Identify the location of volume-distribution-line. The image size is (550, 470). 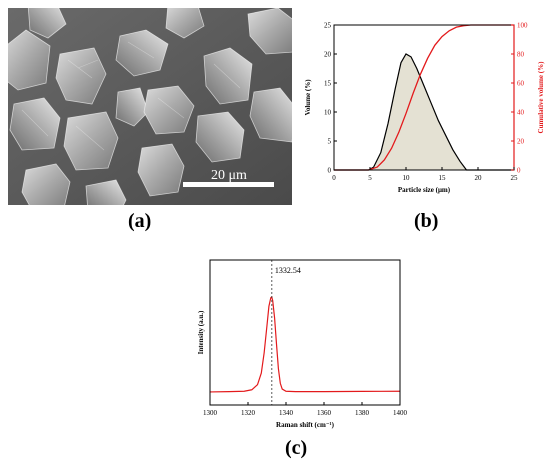
(424, 112).